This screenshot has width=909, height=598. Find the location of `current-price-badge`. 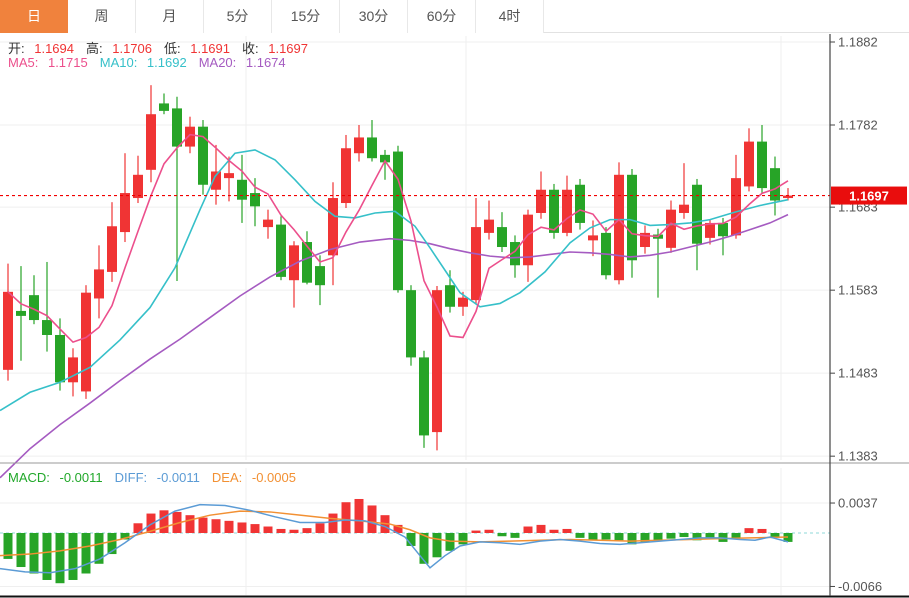

current-price-badge is located at coordinates (869, 195).